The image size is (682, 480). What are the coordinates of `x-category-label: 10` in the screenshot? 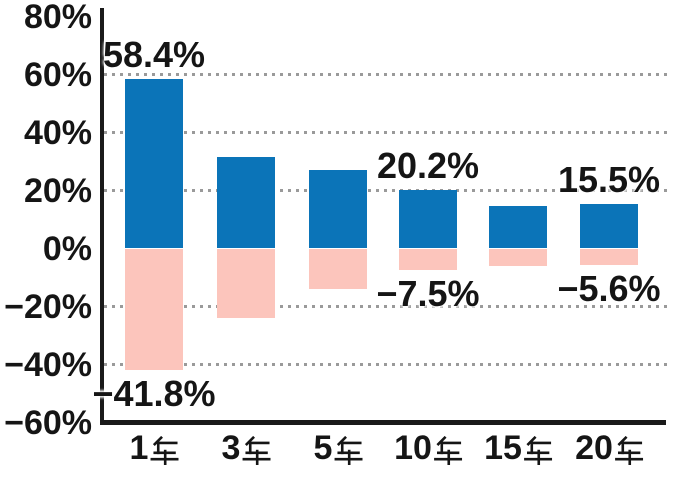 It's located at (428, 448).